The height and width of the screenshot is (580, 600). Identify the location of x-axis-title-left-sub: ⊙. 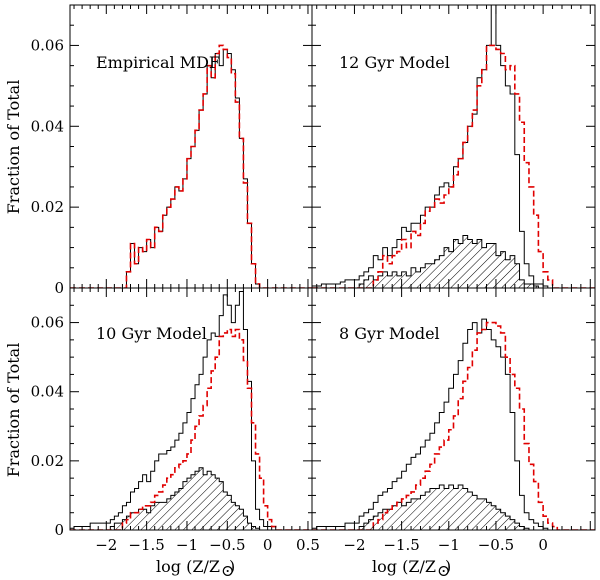
(227, 570).